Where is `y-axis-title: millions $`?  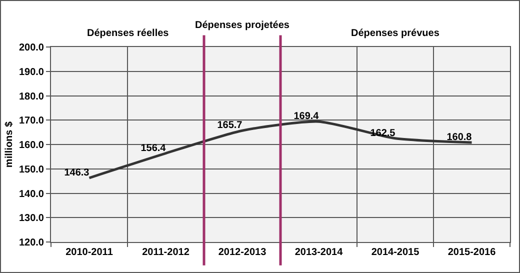
y-axis-title: millions $ is located at coordinates (9, 144).